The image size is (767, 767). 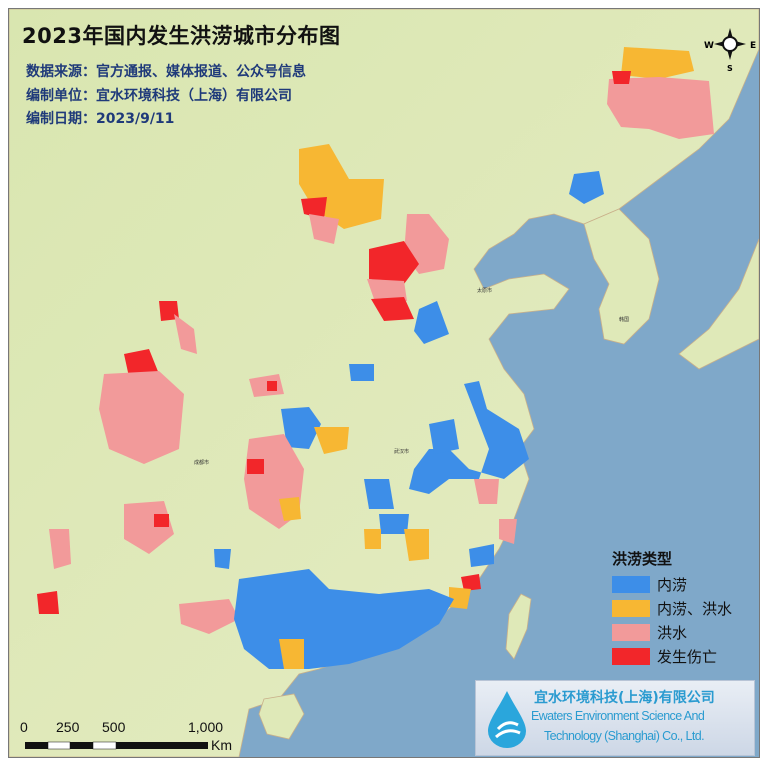 I want to click on japan, so click(x=718, y=304).